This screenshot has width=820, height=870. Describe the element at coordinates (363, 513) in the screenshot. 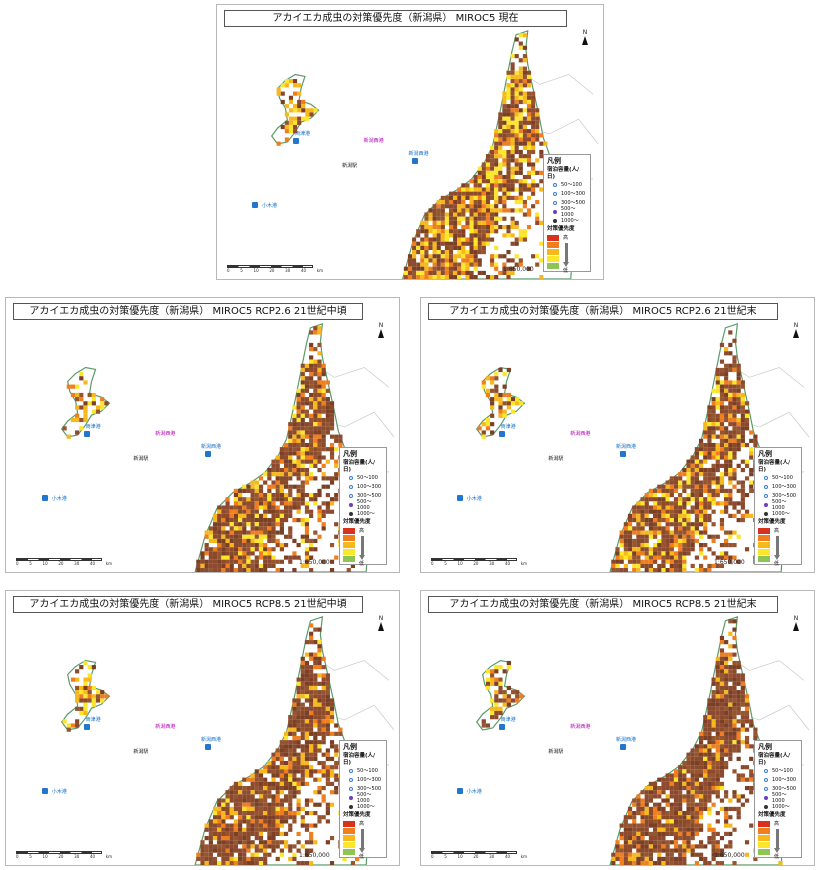

I see `capacity-item: 1000～` at that location.